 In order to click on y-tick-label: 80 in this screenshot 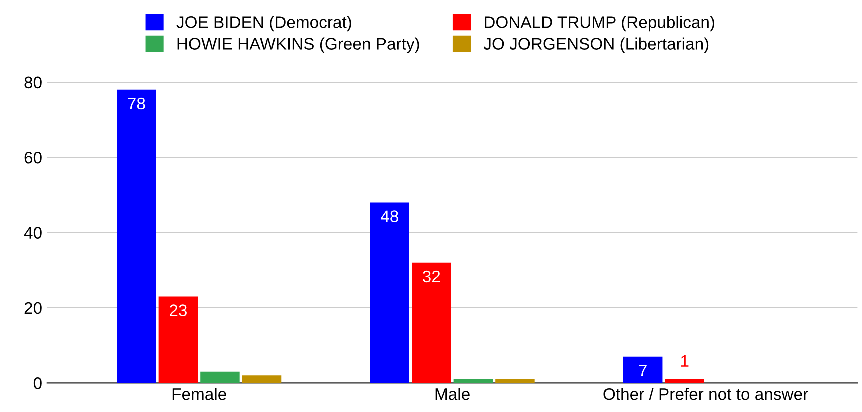, I will do `click(33, 82)`.